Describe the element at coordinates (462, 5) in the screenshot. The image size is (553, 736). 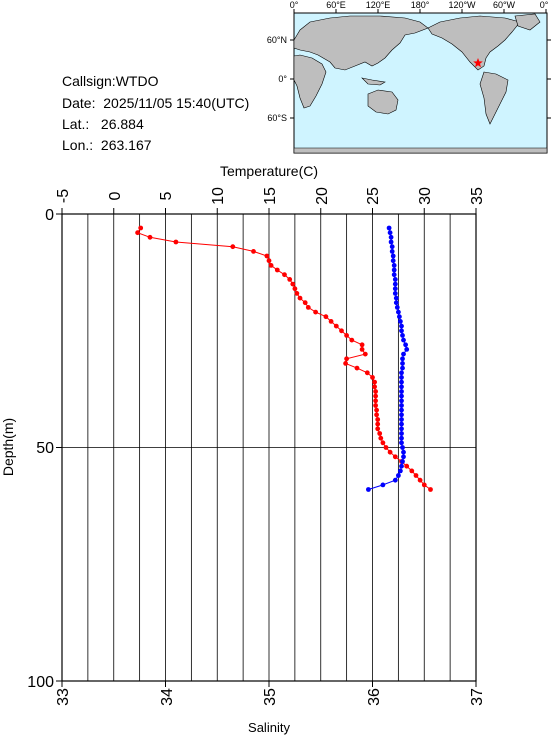
I see `map-lon-label: 120°W` at that location.